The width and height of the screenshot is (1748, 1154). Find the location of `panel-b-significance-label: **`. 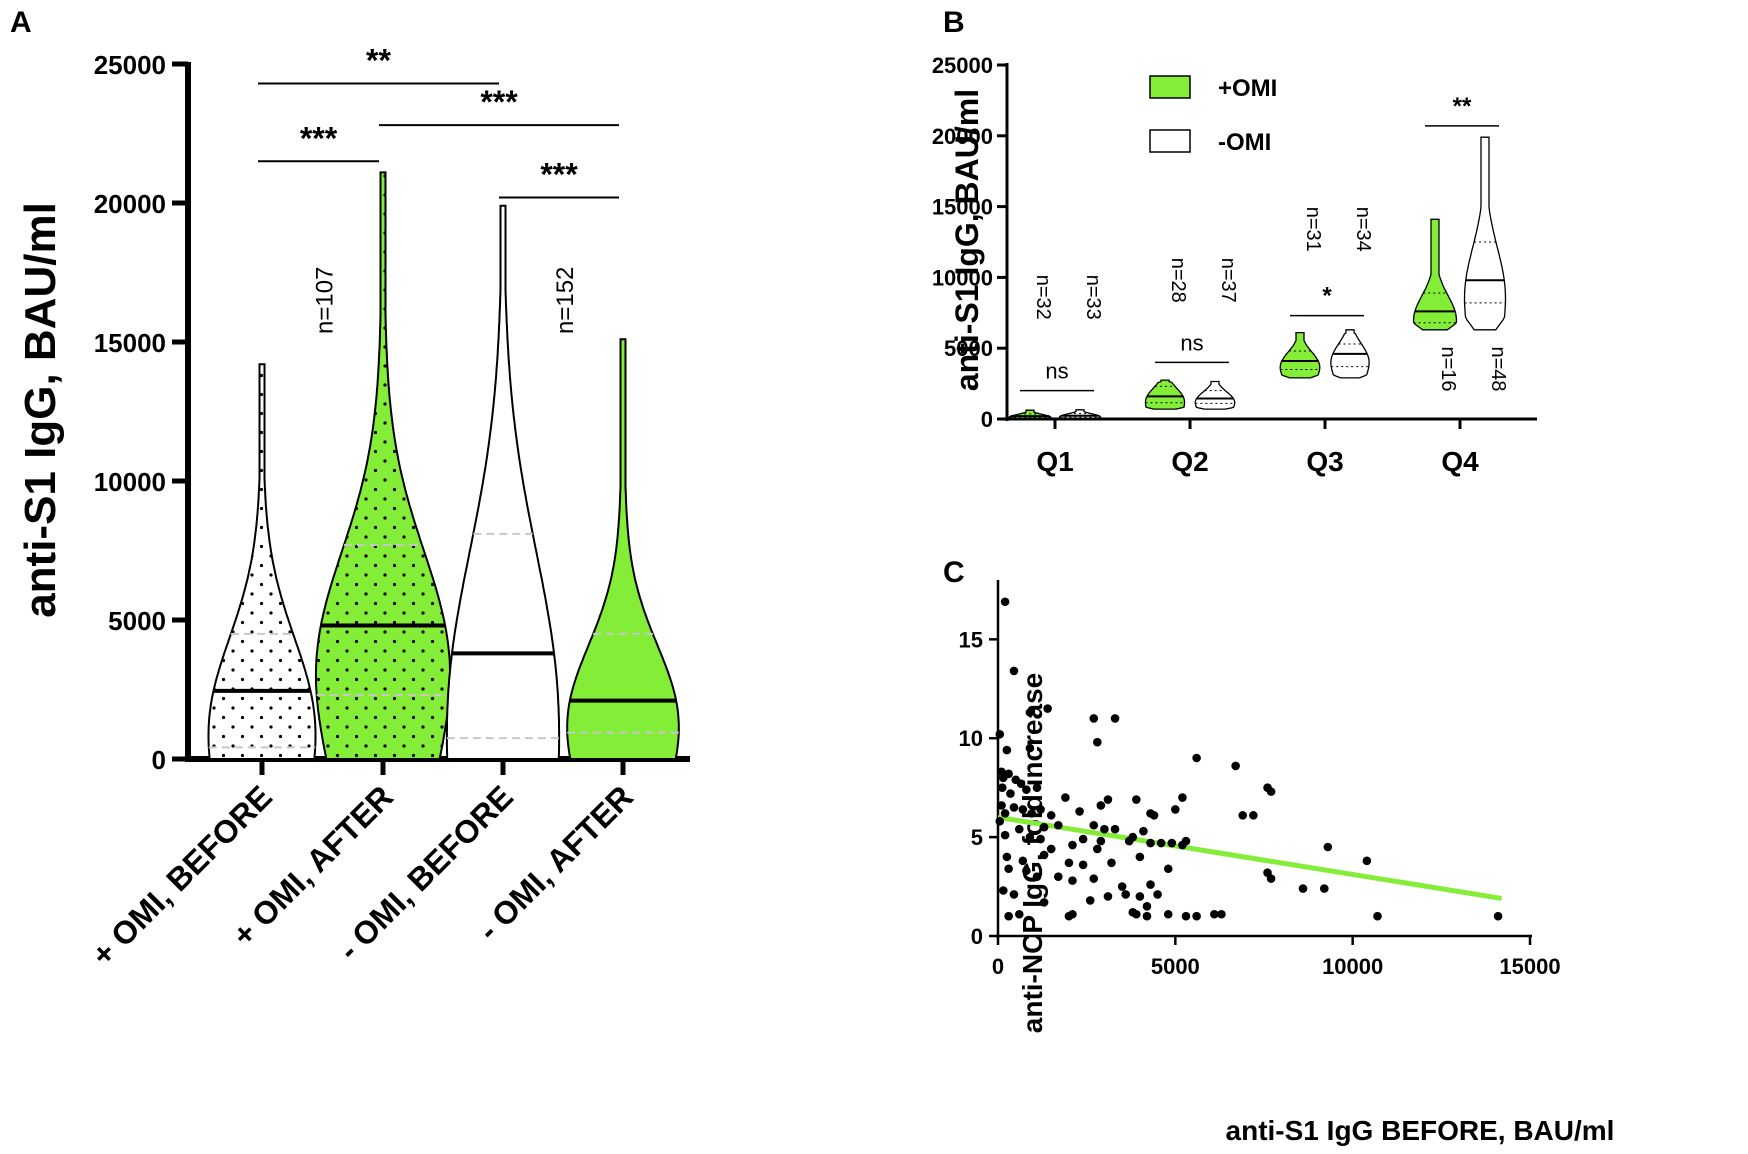

panel-b-significance-label: ** is located at coordinates (1462, 106).